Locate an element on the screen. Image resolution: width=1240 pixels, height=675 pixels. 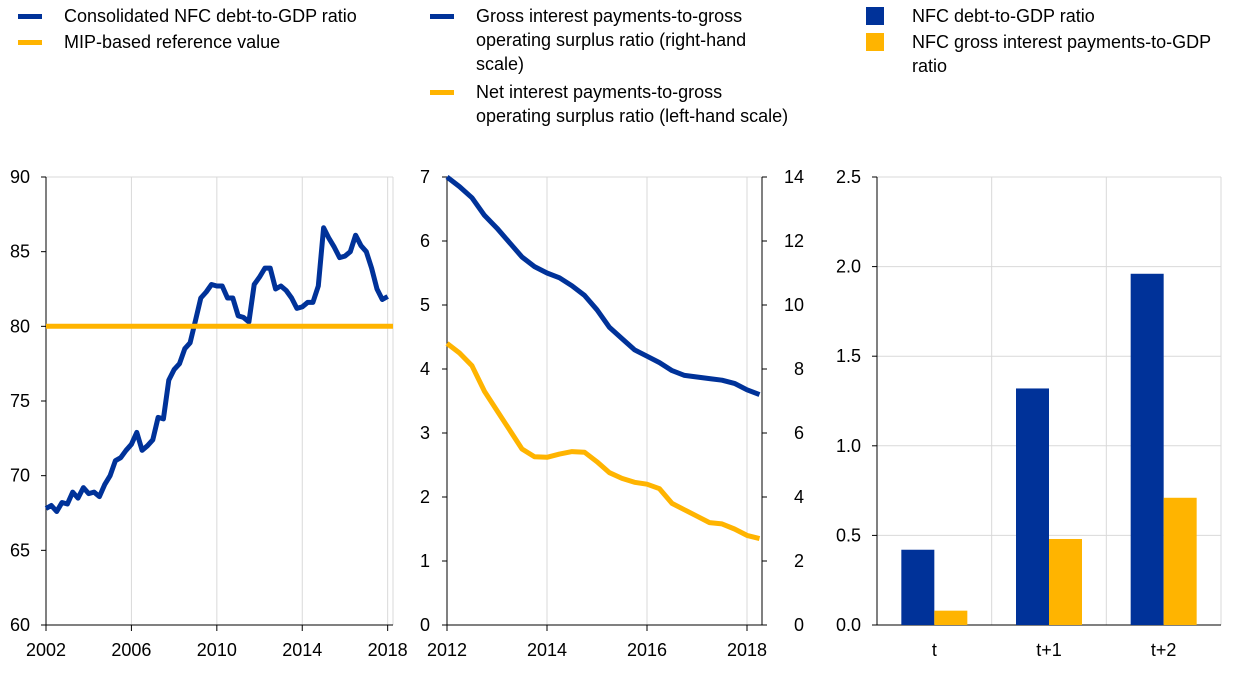
y-tick-label-right: 14 is located at coordinates (794, 177).